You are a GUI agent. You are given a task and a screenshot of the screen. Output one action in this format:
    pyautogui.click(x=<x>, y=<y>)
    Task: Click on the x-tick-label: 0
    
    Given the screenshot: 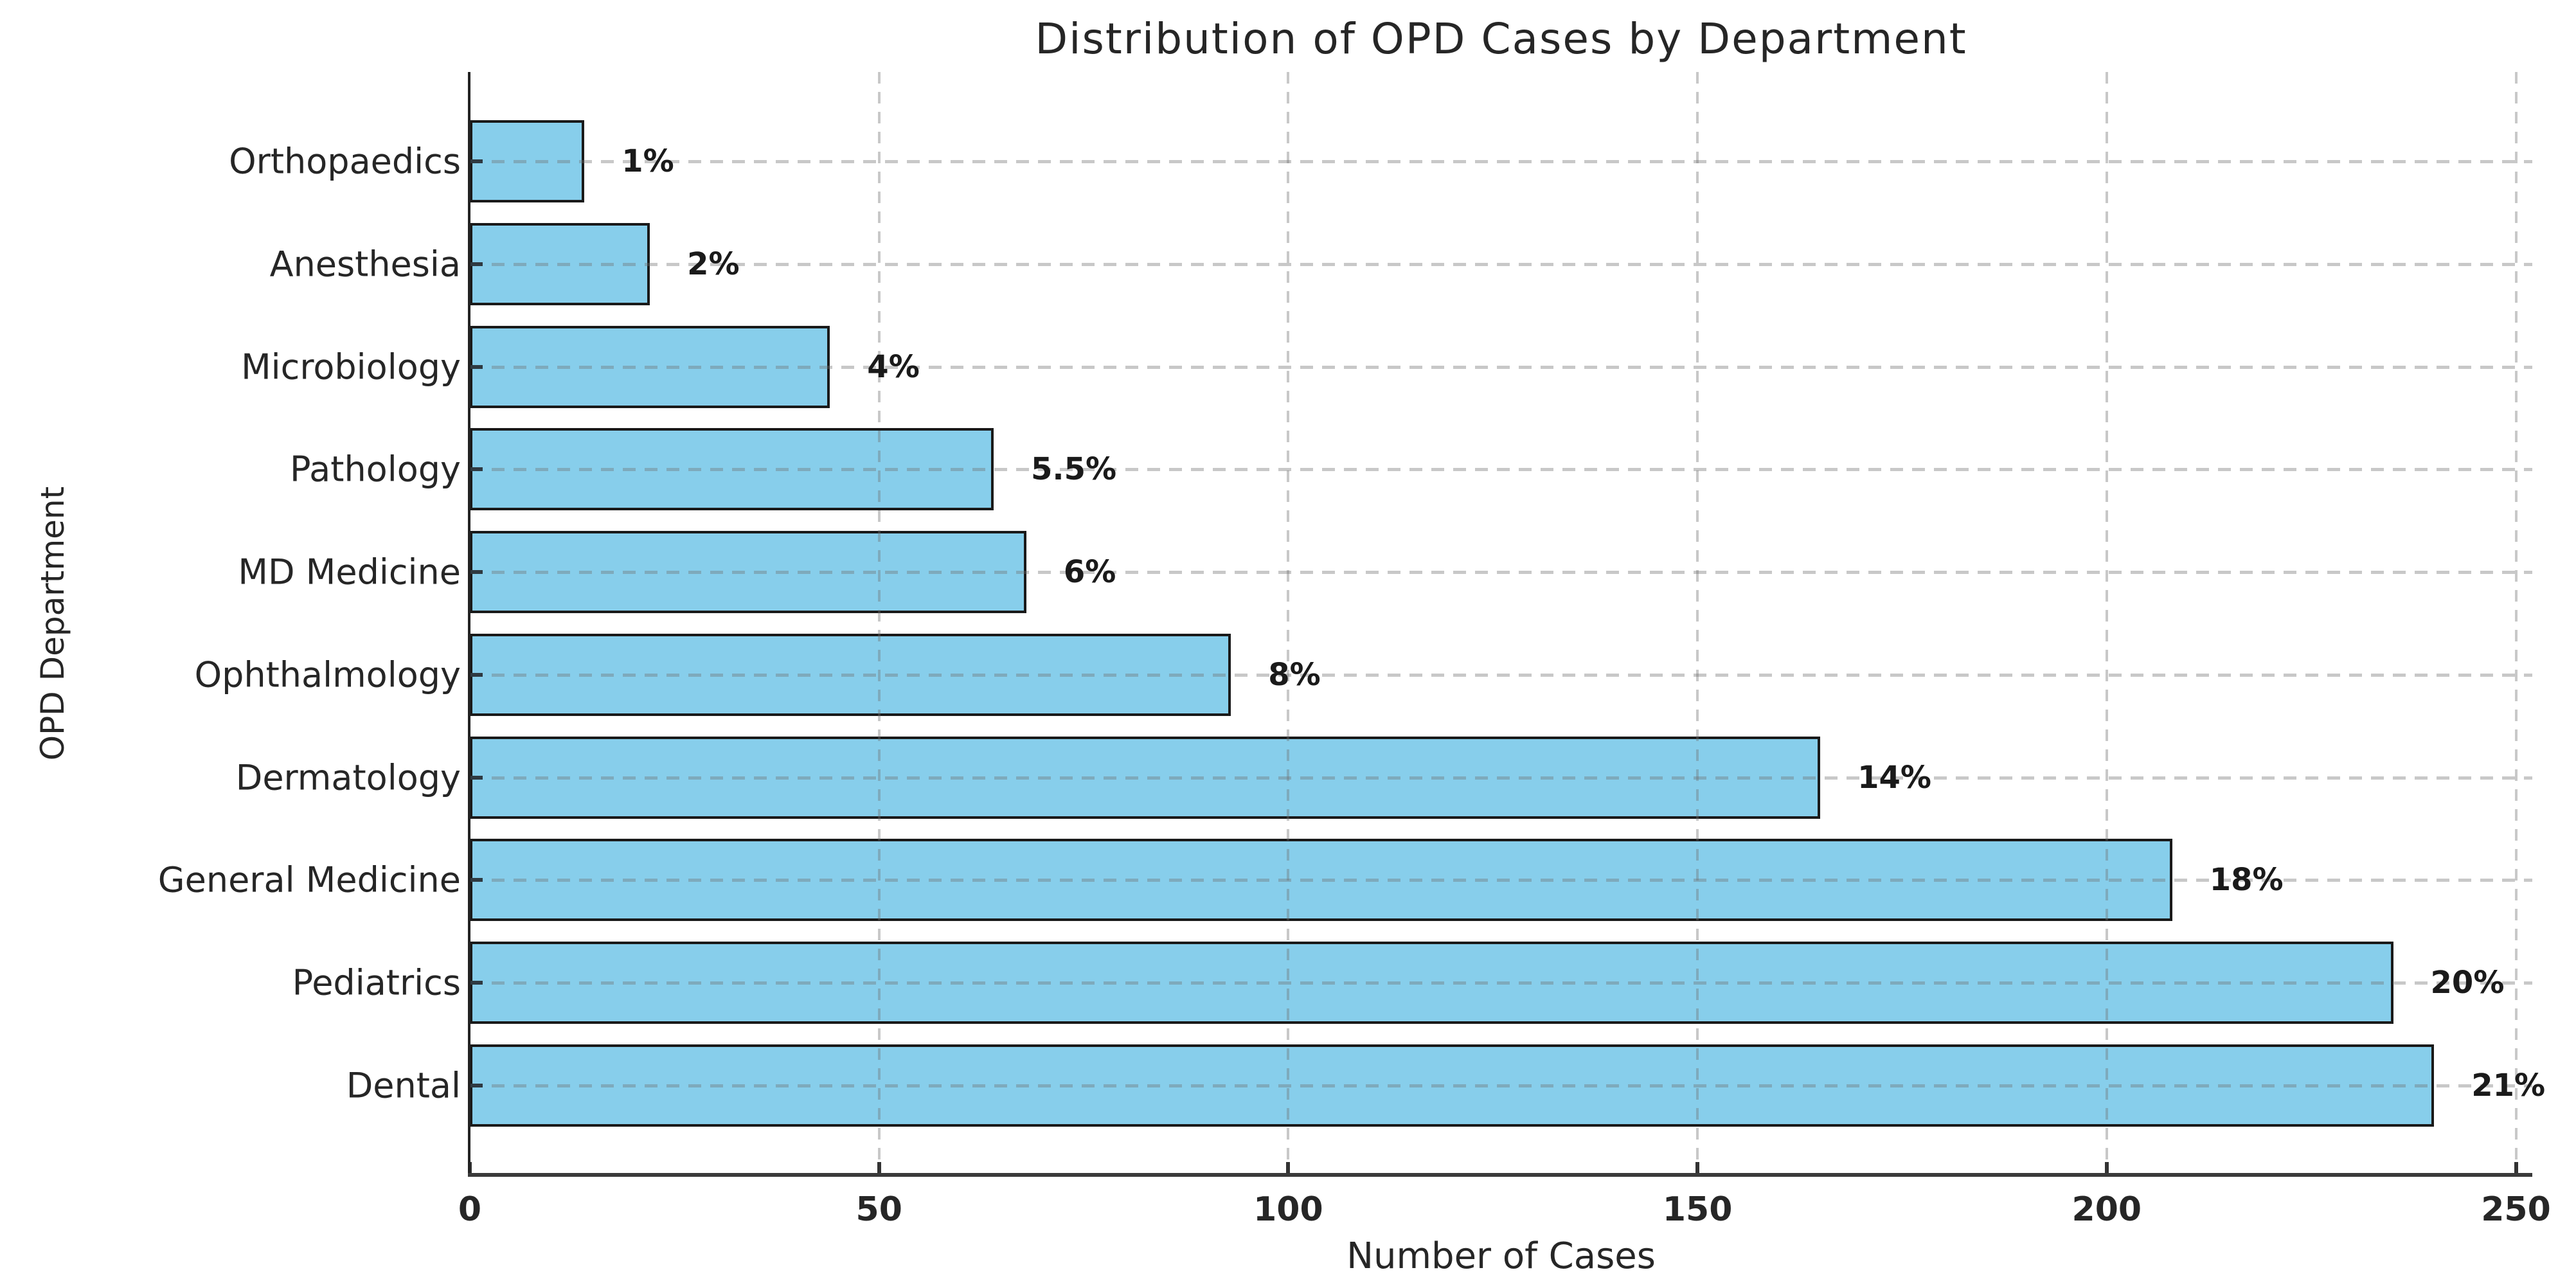 What is the action you would take?
    pyautogui.click(x=470, y=1209)
    